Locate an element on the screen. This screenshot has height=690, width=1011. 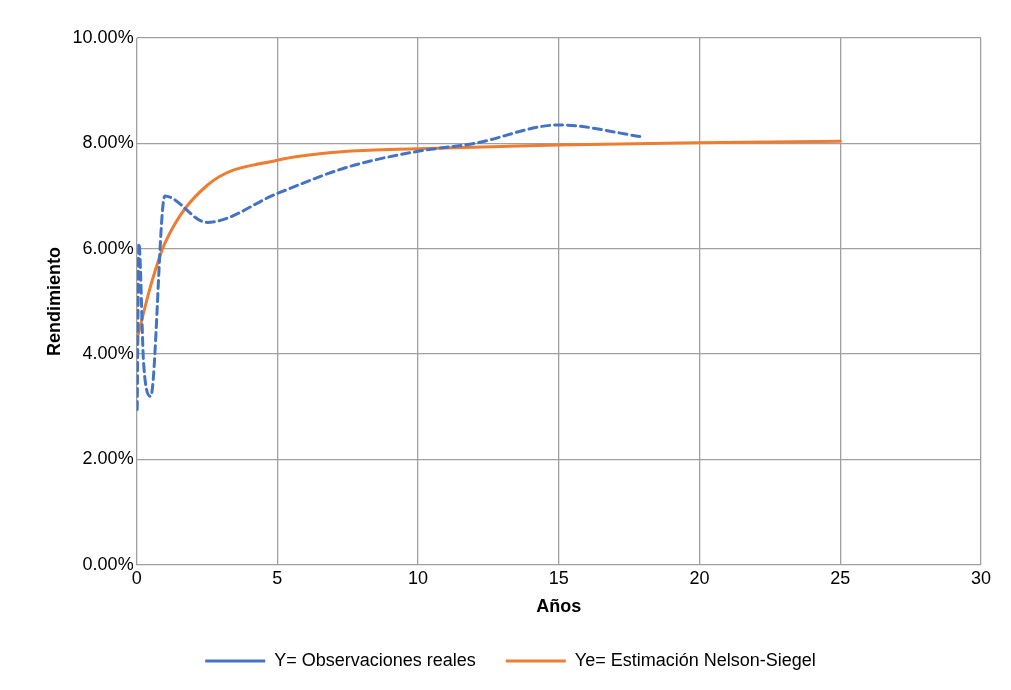
y-tick-label: 2.00% is located at coordinates (108, 458).